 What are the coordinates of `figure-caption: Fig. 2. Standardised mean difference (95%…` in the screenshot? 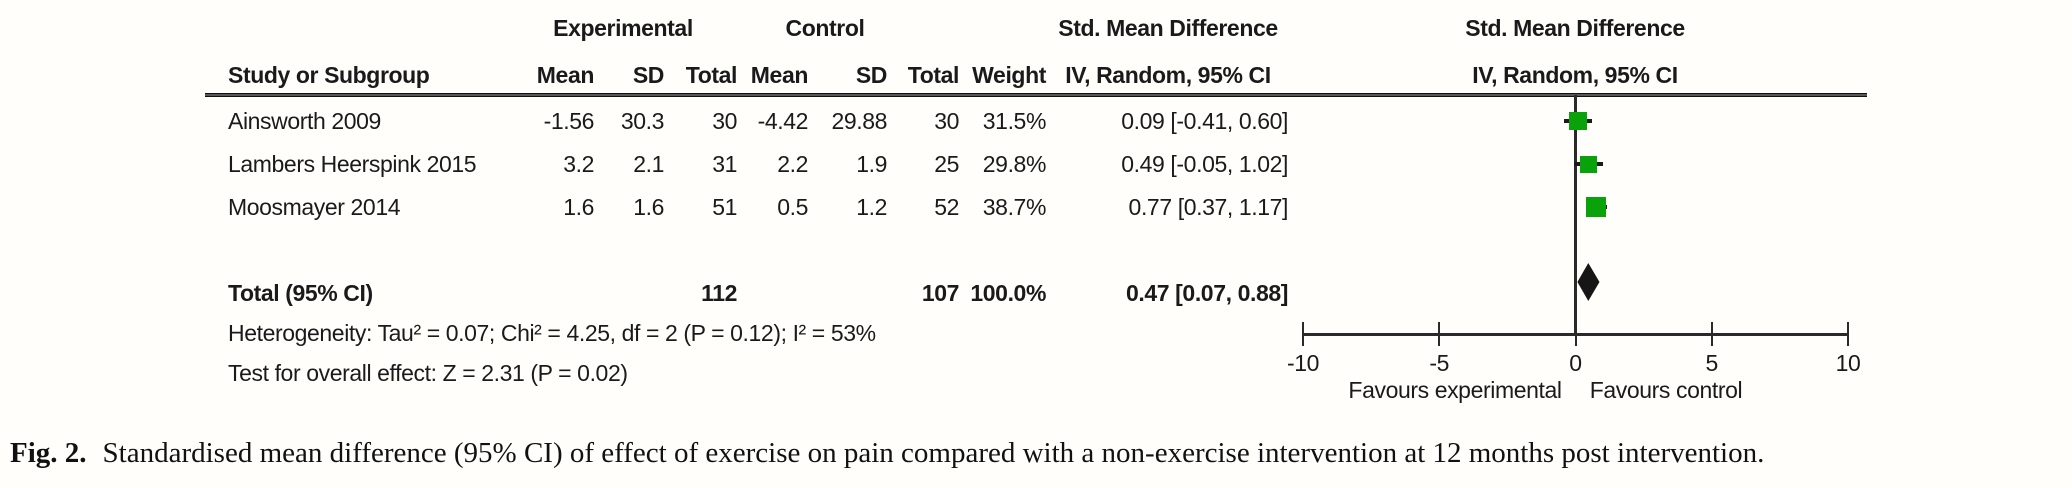 It's located at (1038, 453).